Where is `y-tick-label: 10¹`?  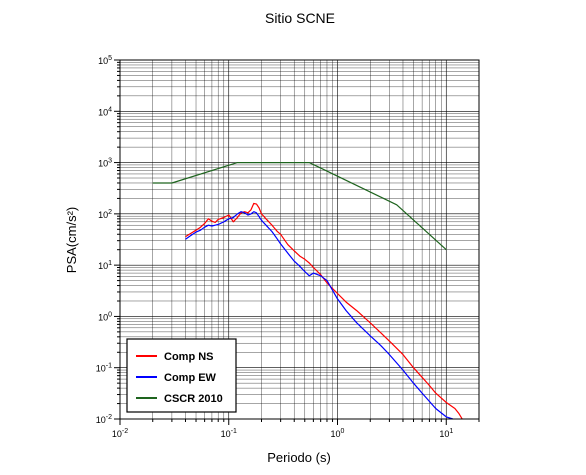
y-tick-label: 10¹ is located at coordinates (105, 265).